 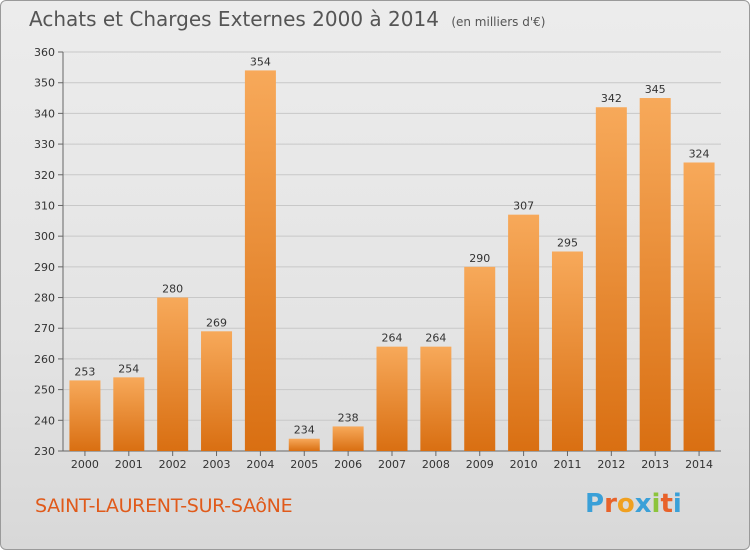 I want to click on x-tick-label: 2005, so click(x=304, y=464).